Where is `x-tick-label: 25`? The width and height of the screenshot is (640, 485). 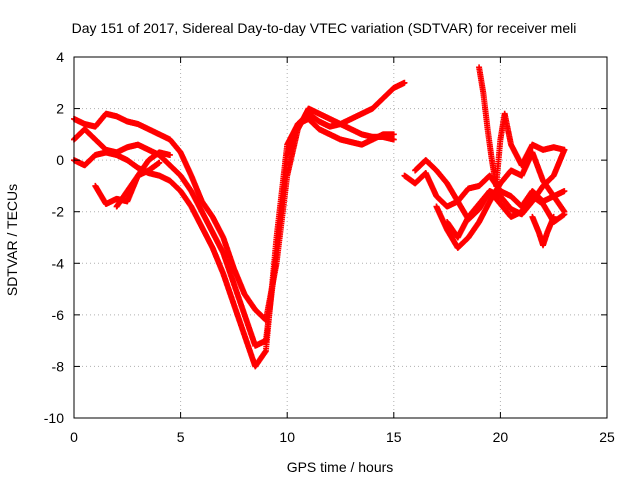
x-tick-label: 25 is located at coordinates (607, 437).